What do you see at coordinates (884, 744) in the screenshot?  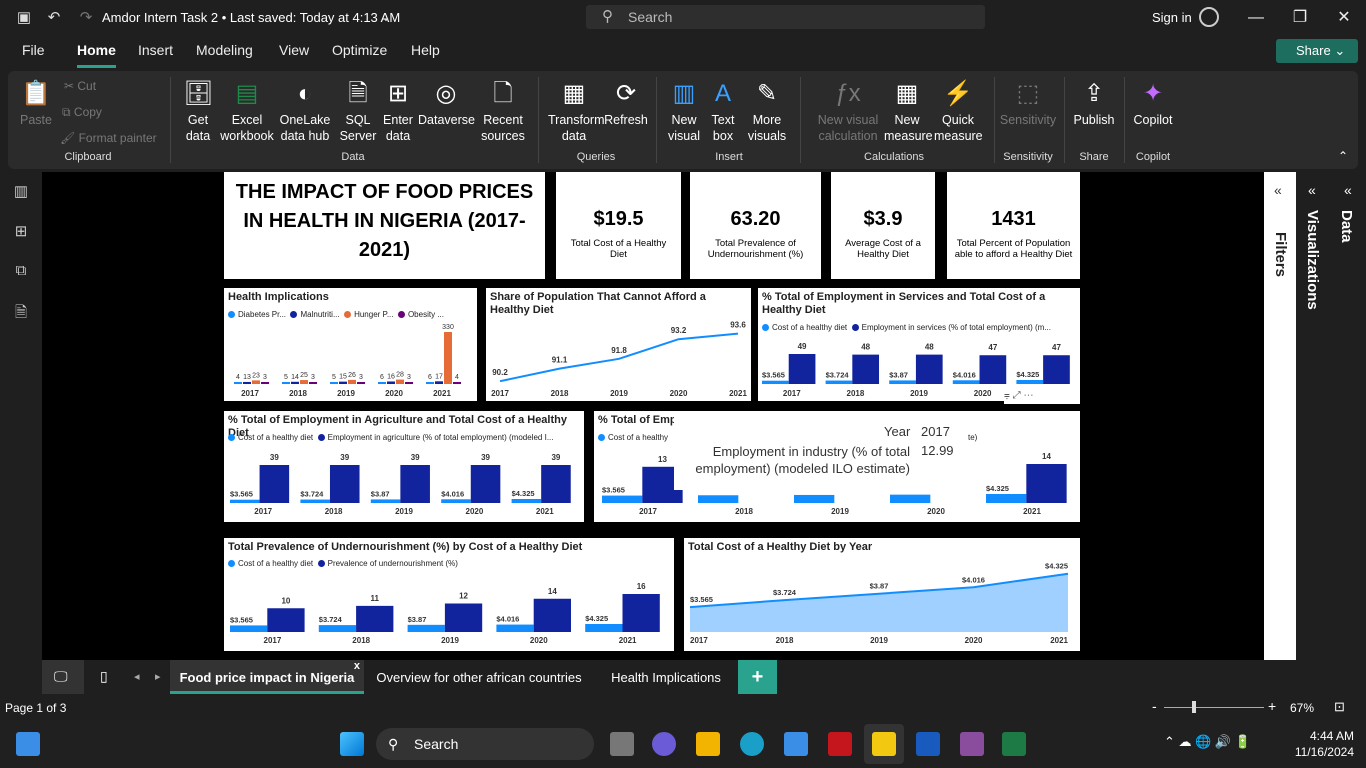 I see `powerbi-taskbar-button` at bounding box center [884, 744].